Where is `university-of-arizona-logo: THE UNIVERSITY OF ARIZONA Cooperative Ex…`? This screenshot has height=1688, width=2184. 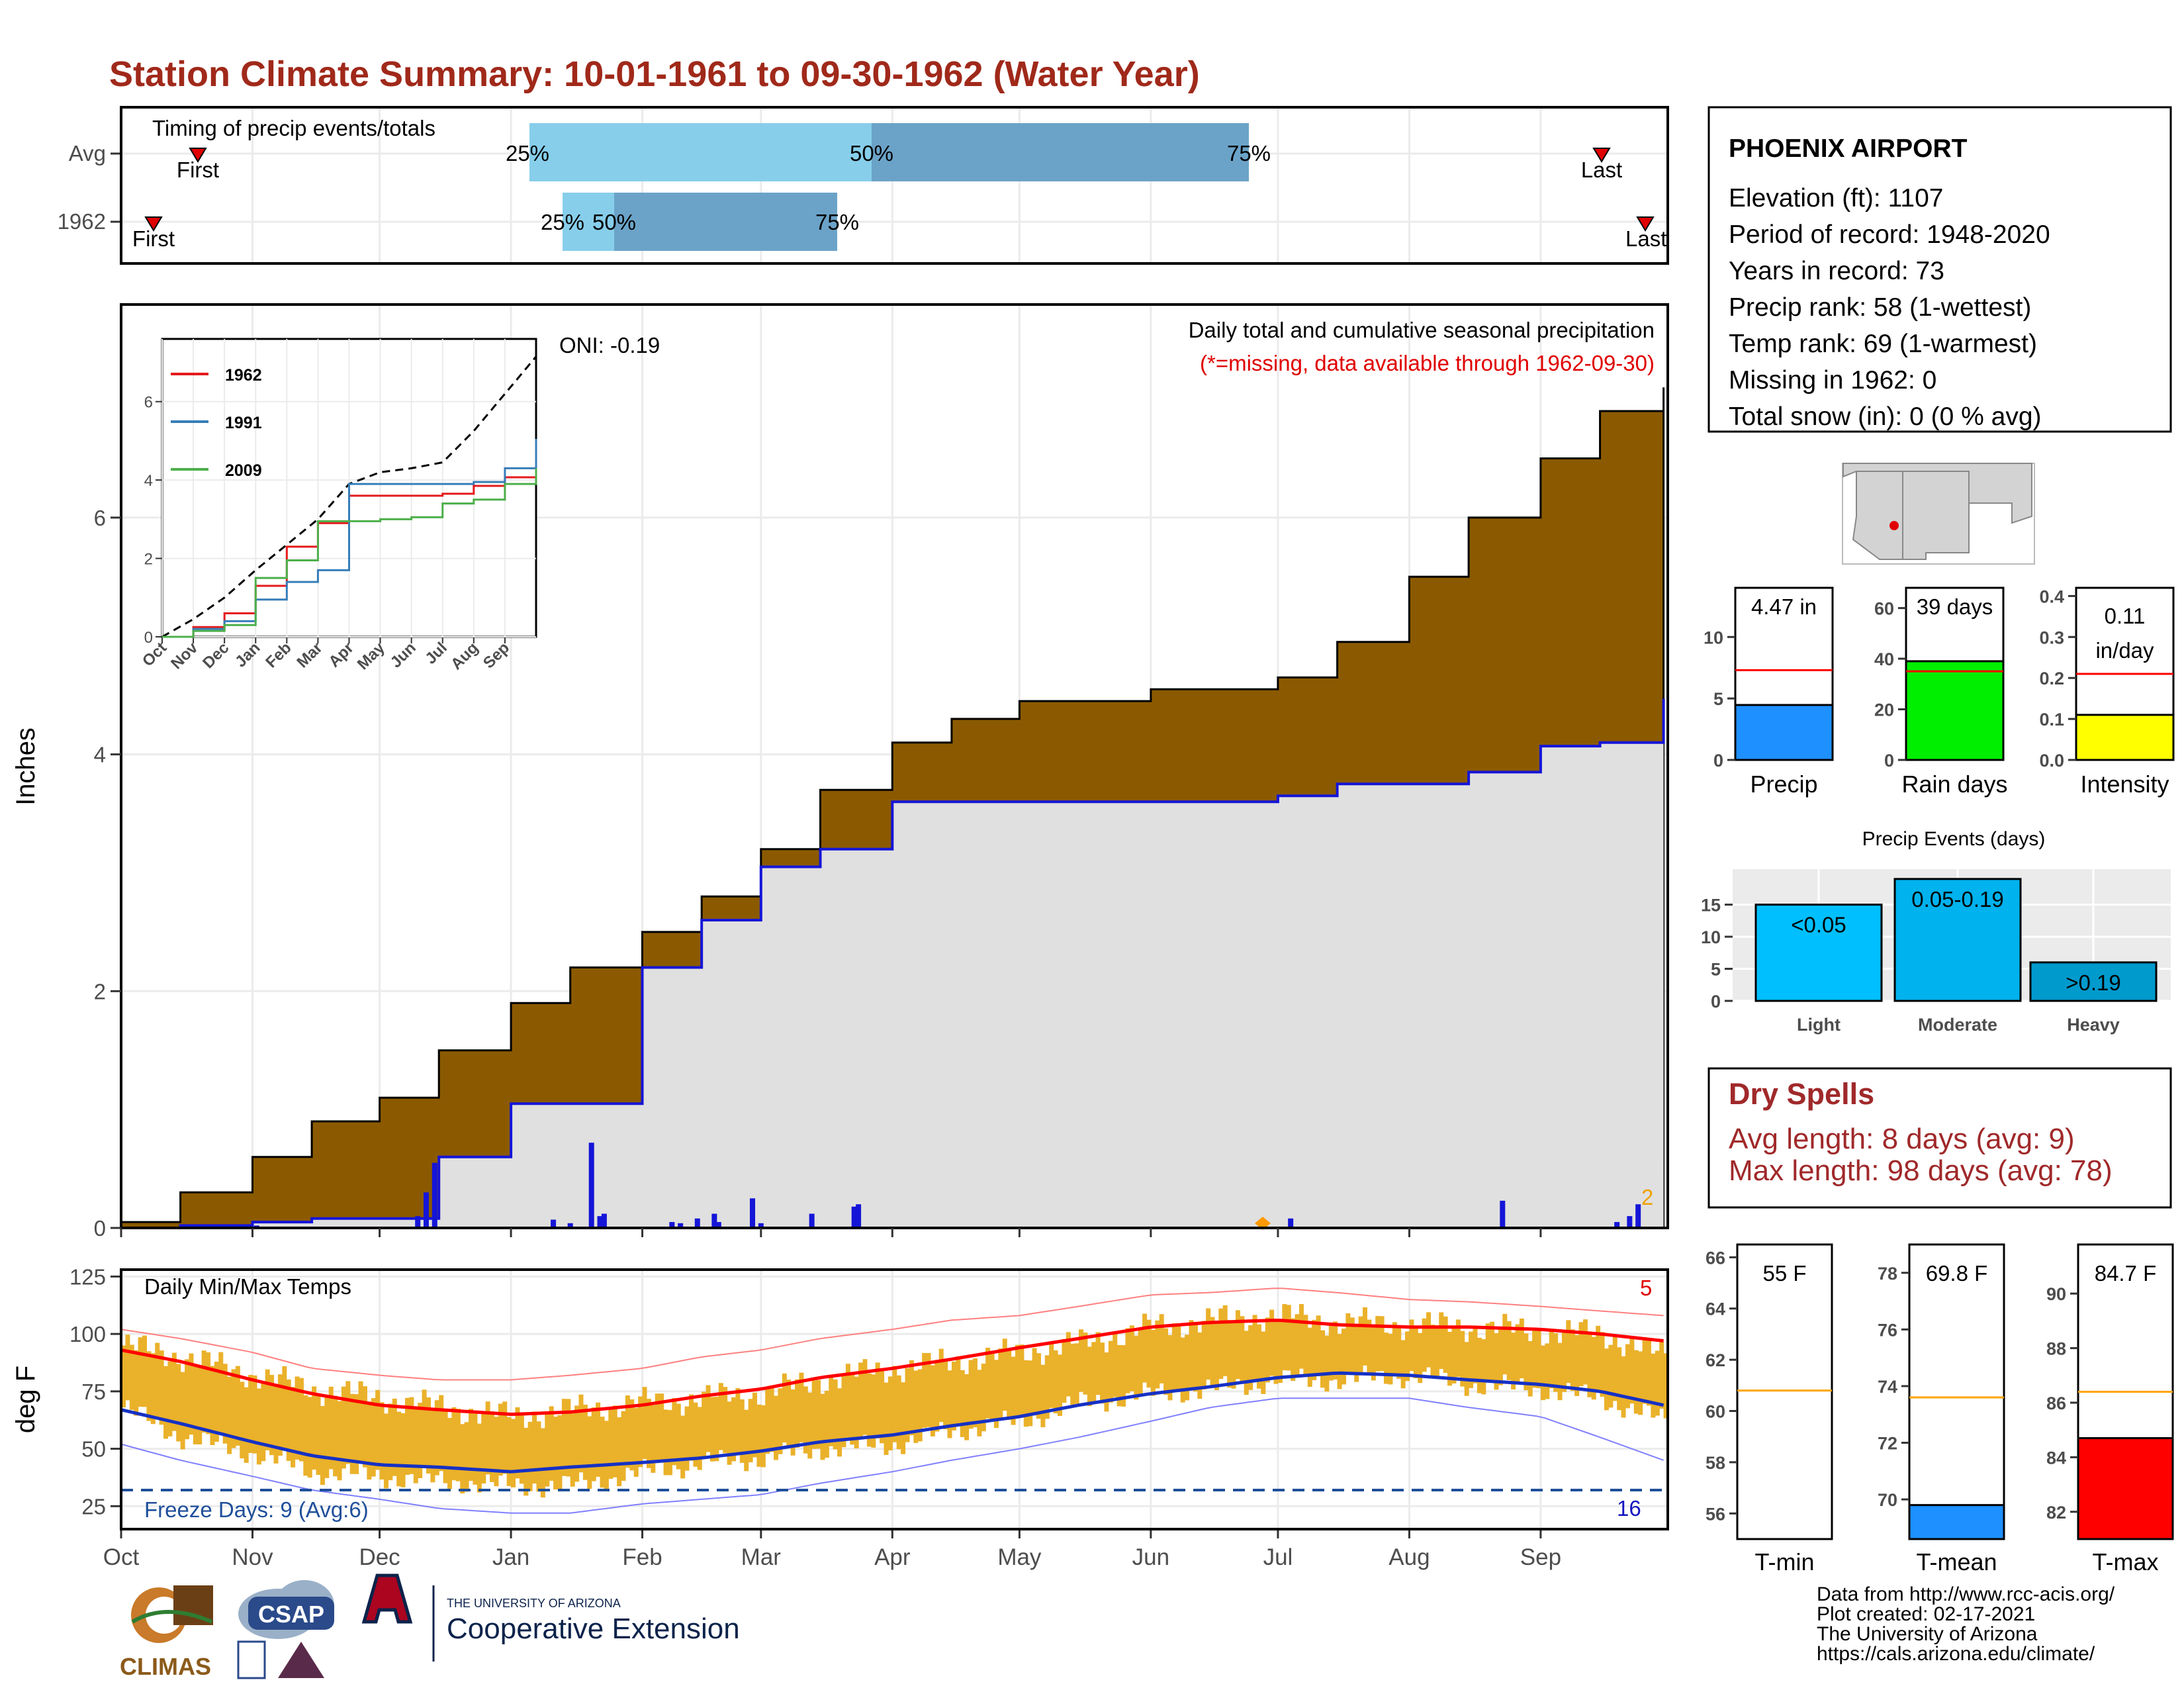 university-of-arizona-logo: THE UNIVERSITY OF ARIZONA Cooperative Ex… is located at coordinates (550, 1617).